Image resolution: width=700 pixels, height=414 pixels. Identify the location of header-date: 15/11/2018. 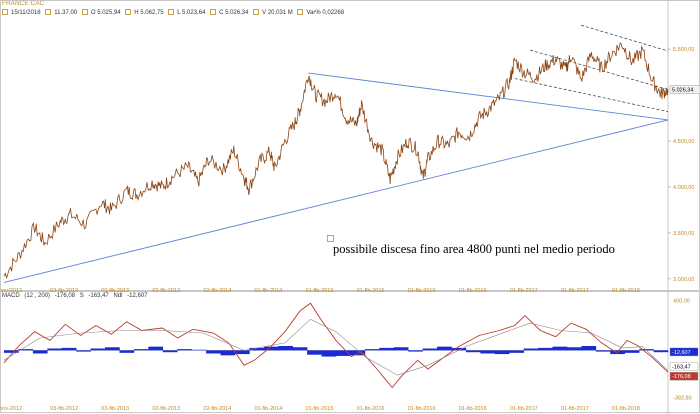
(26, 12).